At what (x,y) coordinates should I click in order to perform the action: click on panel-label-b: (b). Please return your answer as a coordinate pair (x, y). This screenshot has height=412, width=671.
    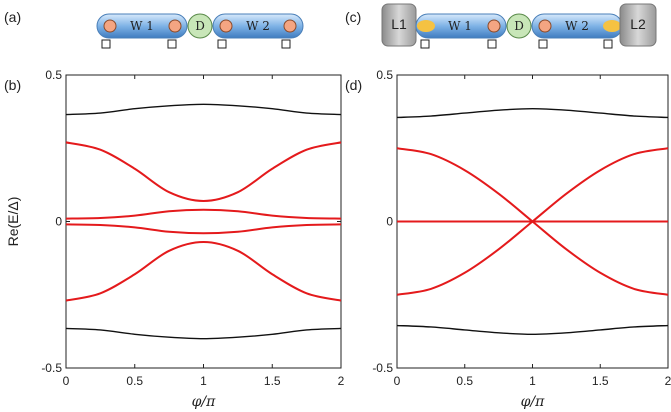
    Looking at the image, I should click on (12, 85).